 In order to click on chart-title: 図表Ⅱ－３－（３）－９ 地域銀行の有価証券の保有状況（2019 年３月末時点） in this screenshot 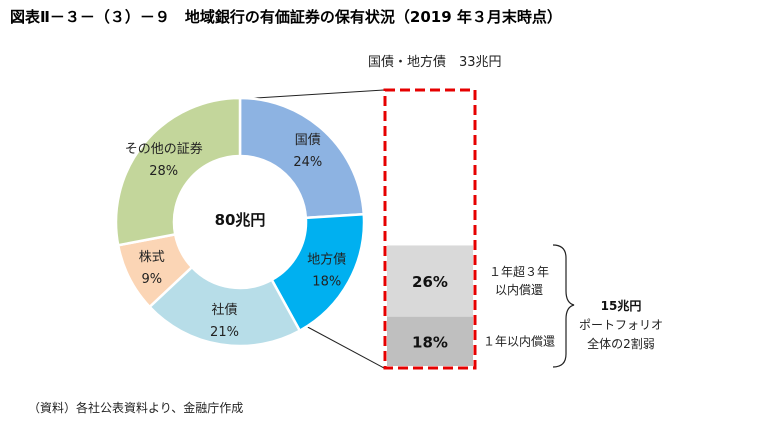, I will do `click(286, 17)`.